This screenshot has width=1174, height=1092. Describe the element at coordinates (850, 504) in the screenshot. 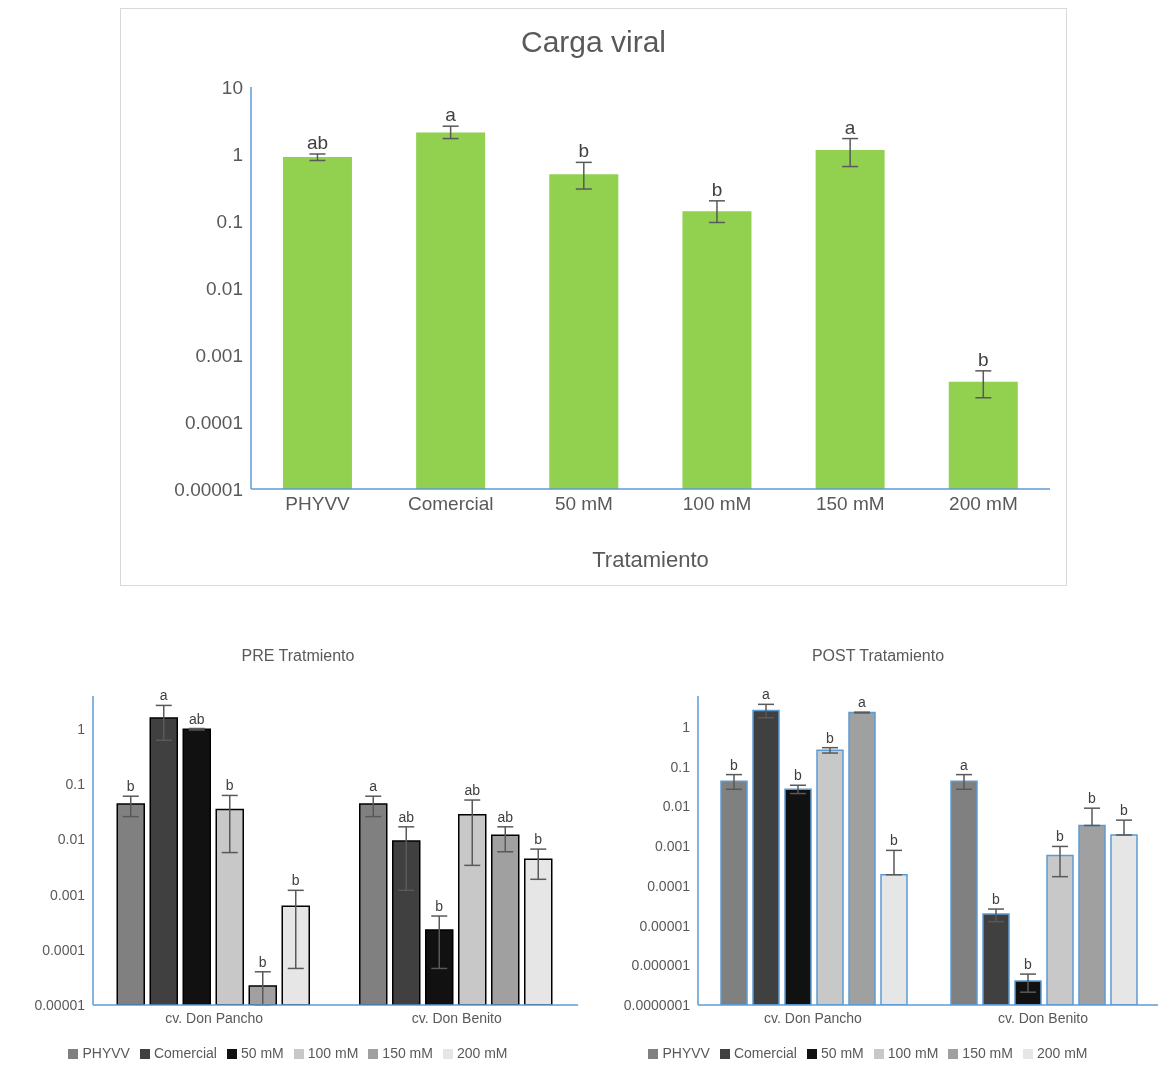

I see `x-tick-label: 150 mM` at that location.